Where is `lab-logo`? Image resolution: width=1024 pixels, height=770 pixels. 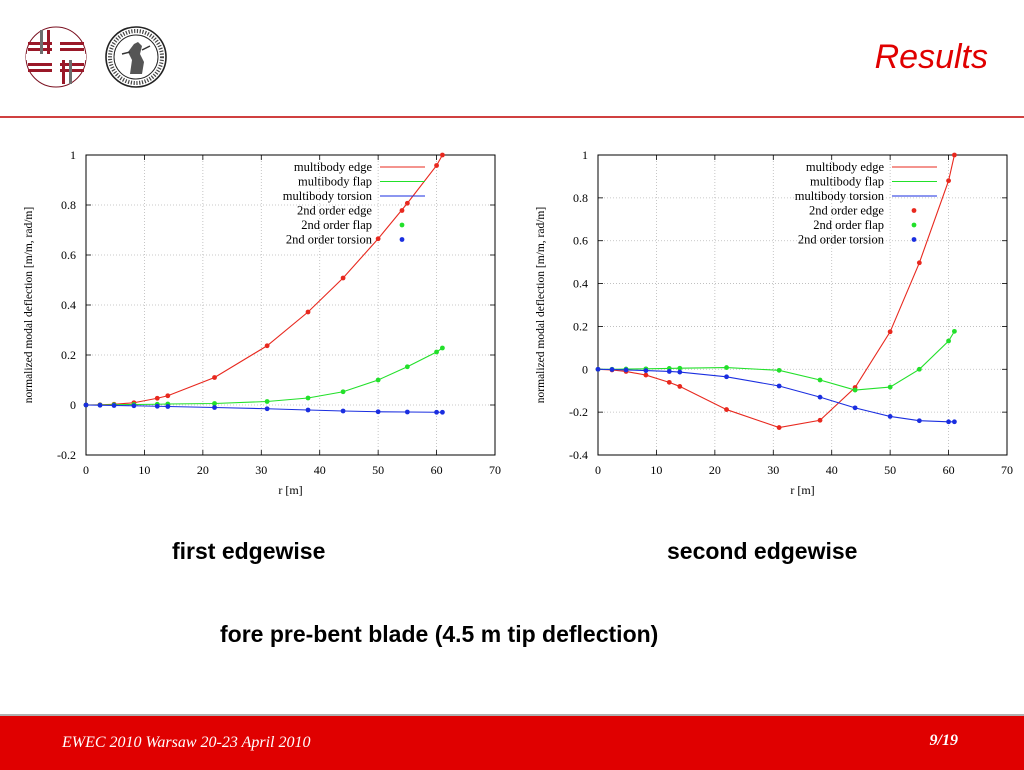
lab-logo is located at coordinates (56, 57).